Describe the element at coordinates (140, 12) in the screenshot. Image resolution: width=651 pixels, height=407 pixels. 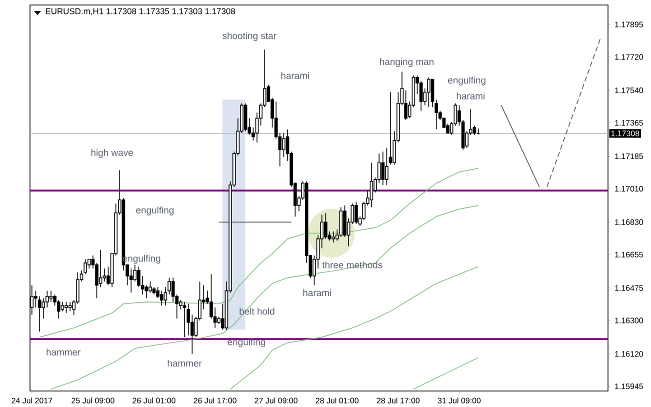
I see `chart-title: EURUSD.m,H1 1.17308 1.17335 1.17303 1.17308` at that location.